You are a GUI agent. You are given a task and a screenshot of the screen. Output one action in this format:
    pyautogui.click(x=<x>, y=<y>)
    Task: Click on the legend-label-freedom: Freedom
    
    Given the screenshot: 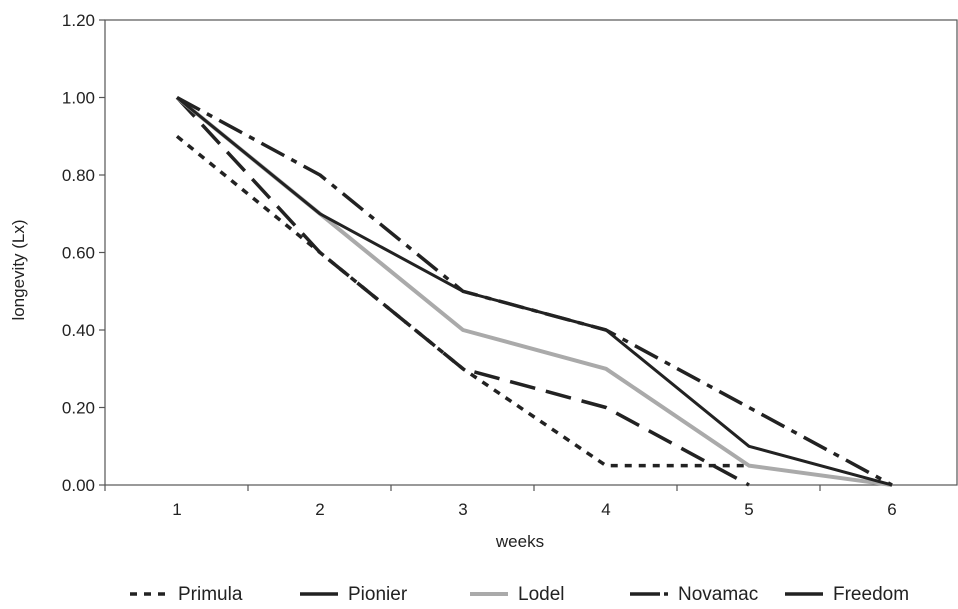 What is the action you would take?
    pyautogui.click(x=871, y=594)
    